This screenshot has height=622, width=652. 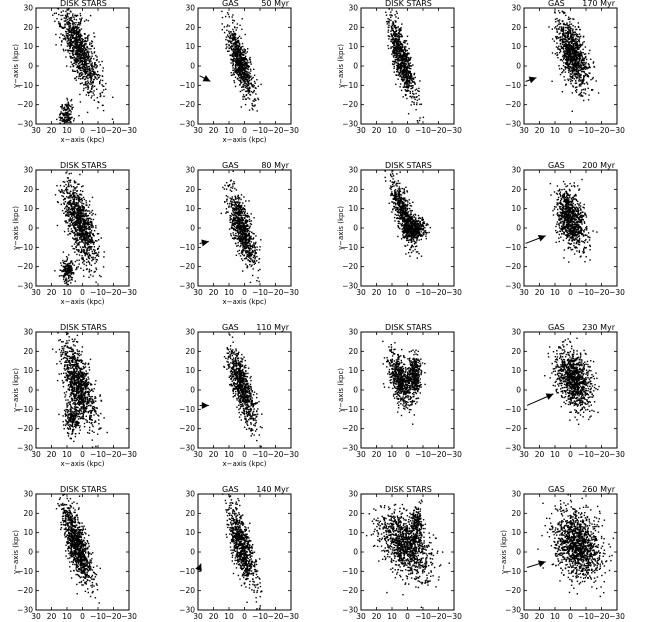 I want to click on plot-frame, so click(x=407, y=390).